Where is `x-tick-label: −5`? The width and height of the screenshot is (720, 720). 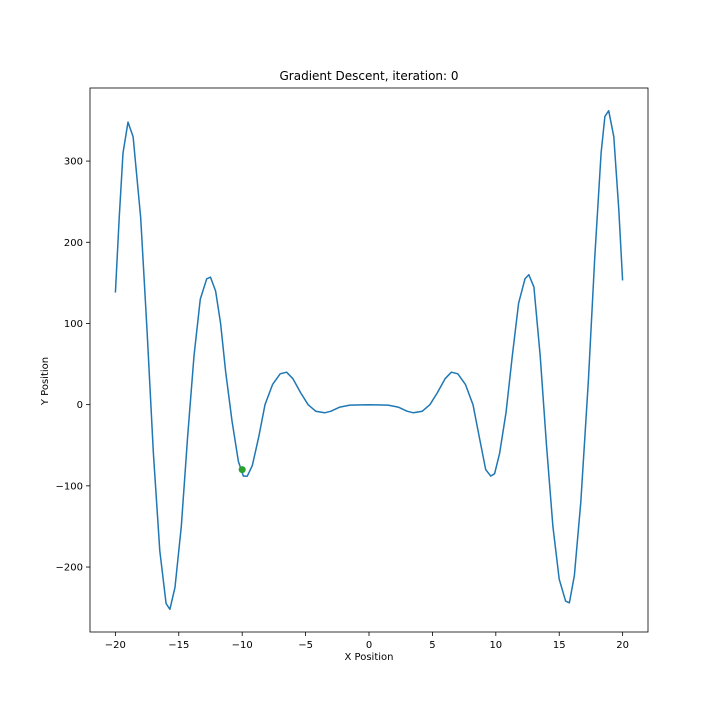
x-tick-label: −5 is located at coordinates (305, 645).